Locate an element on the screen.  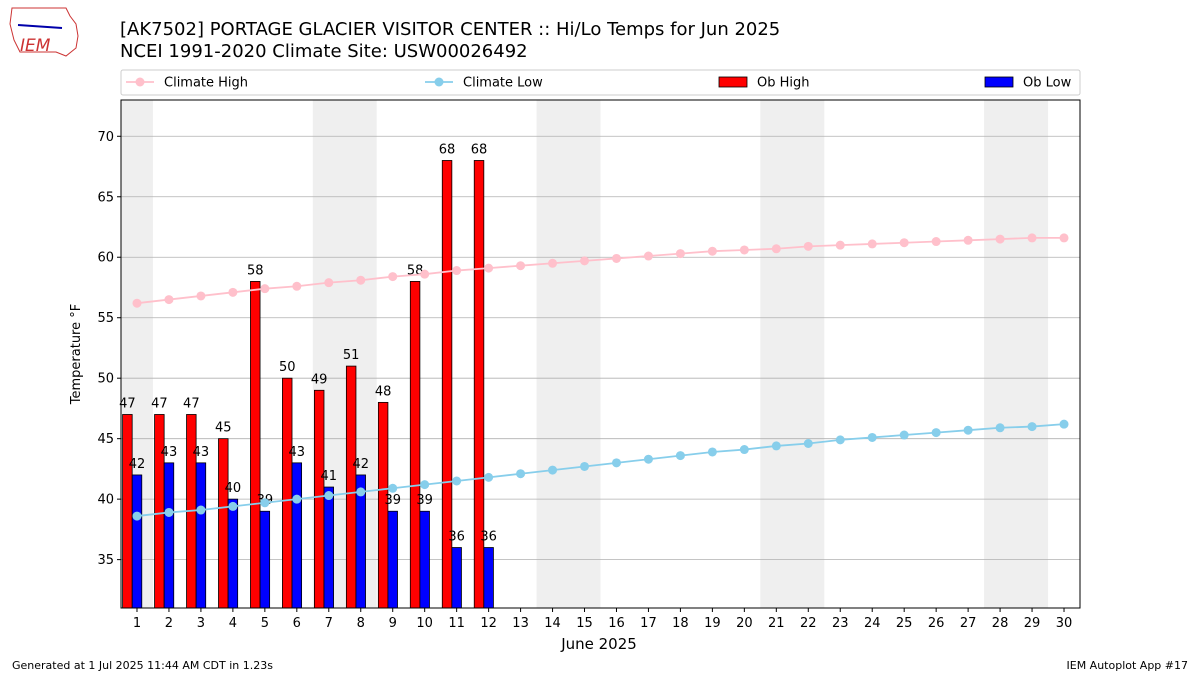
x-tick-label: 13 is located at coordinates (520, 623).